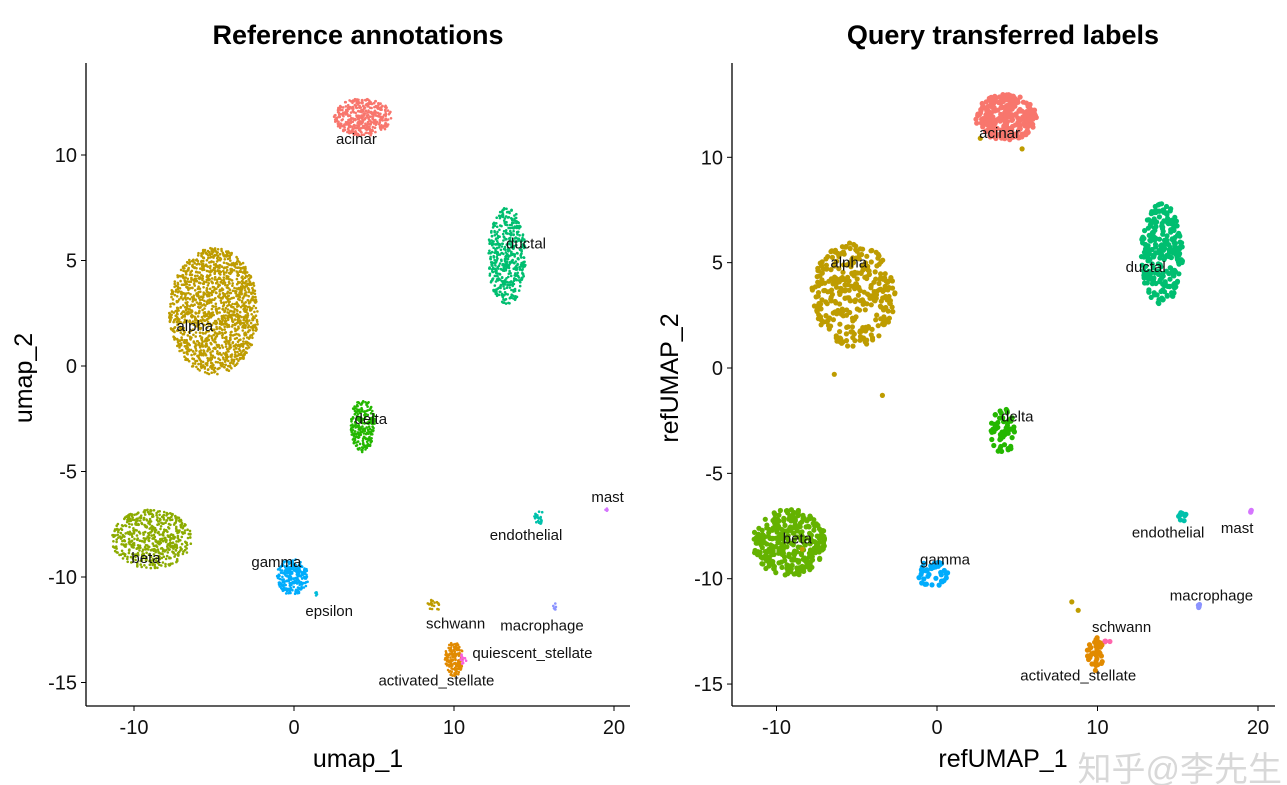 Image resolution: width=1287 pixels, height=785 pixels. What do you see at coordinates (433, 604) in the screenshot?
I see `cluster-schwann` at bounding box center [433, 604].